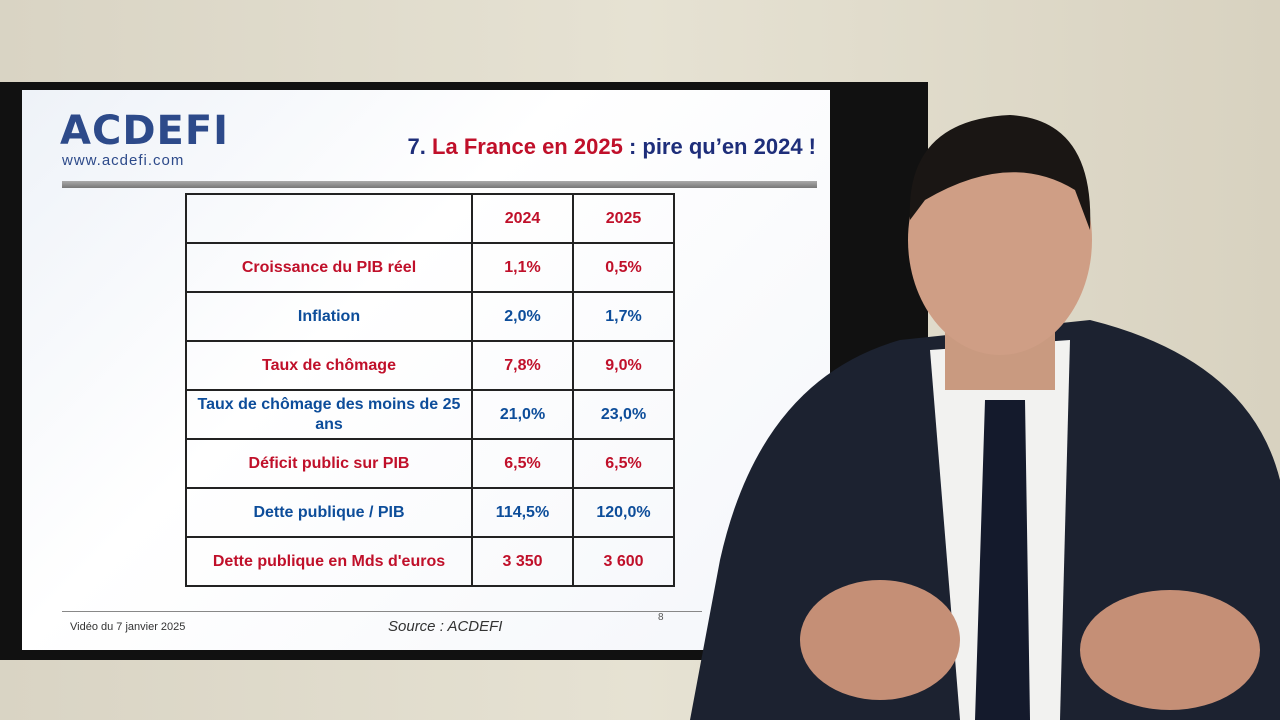 This screenshot has width=1280, height=720. I want to click on corner-cell, so click(329, 218).